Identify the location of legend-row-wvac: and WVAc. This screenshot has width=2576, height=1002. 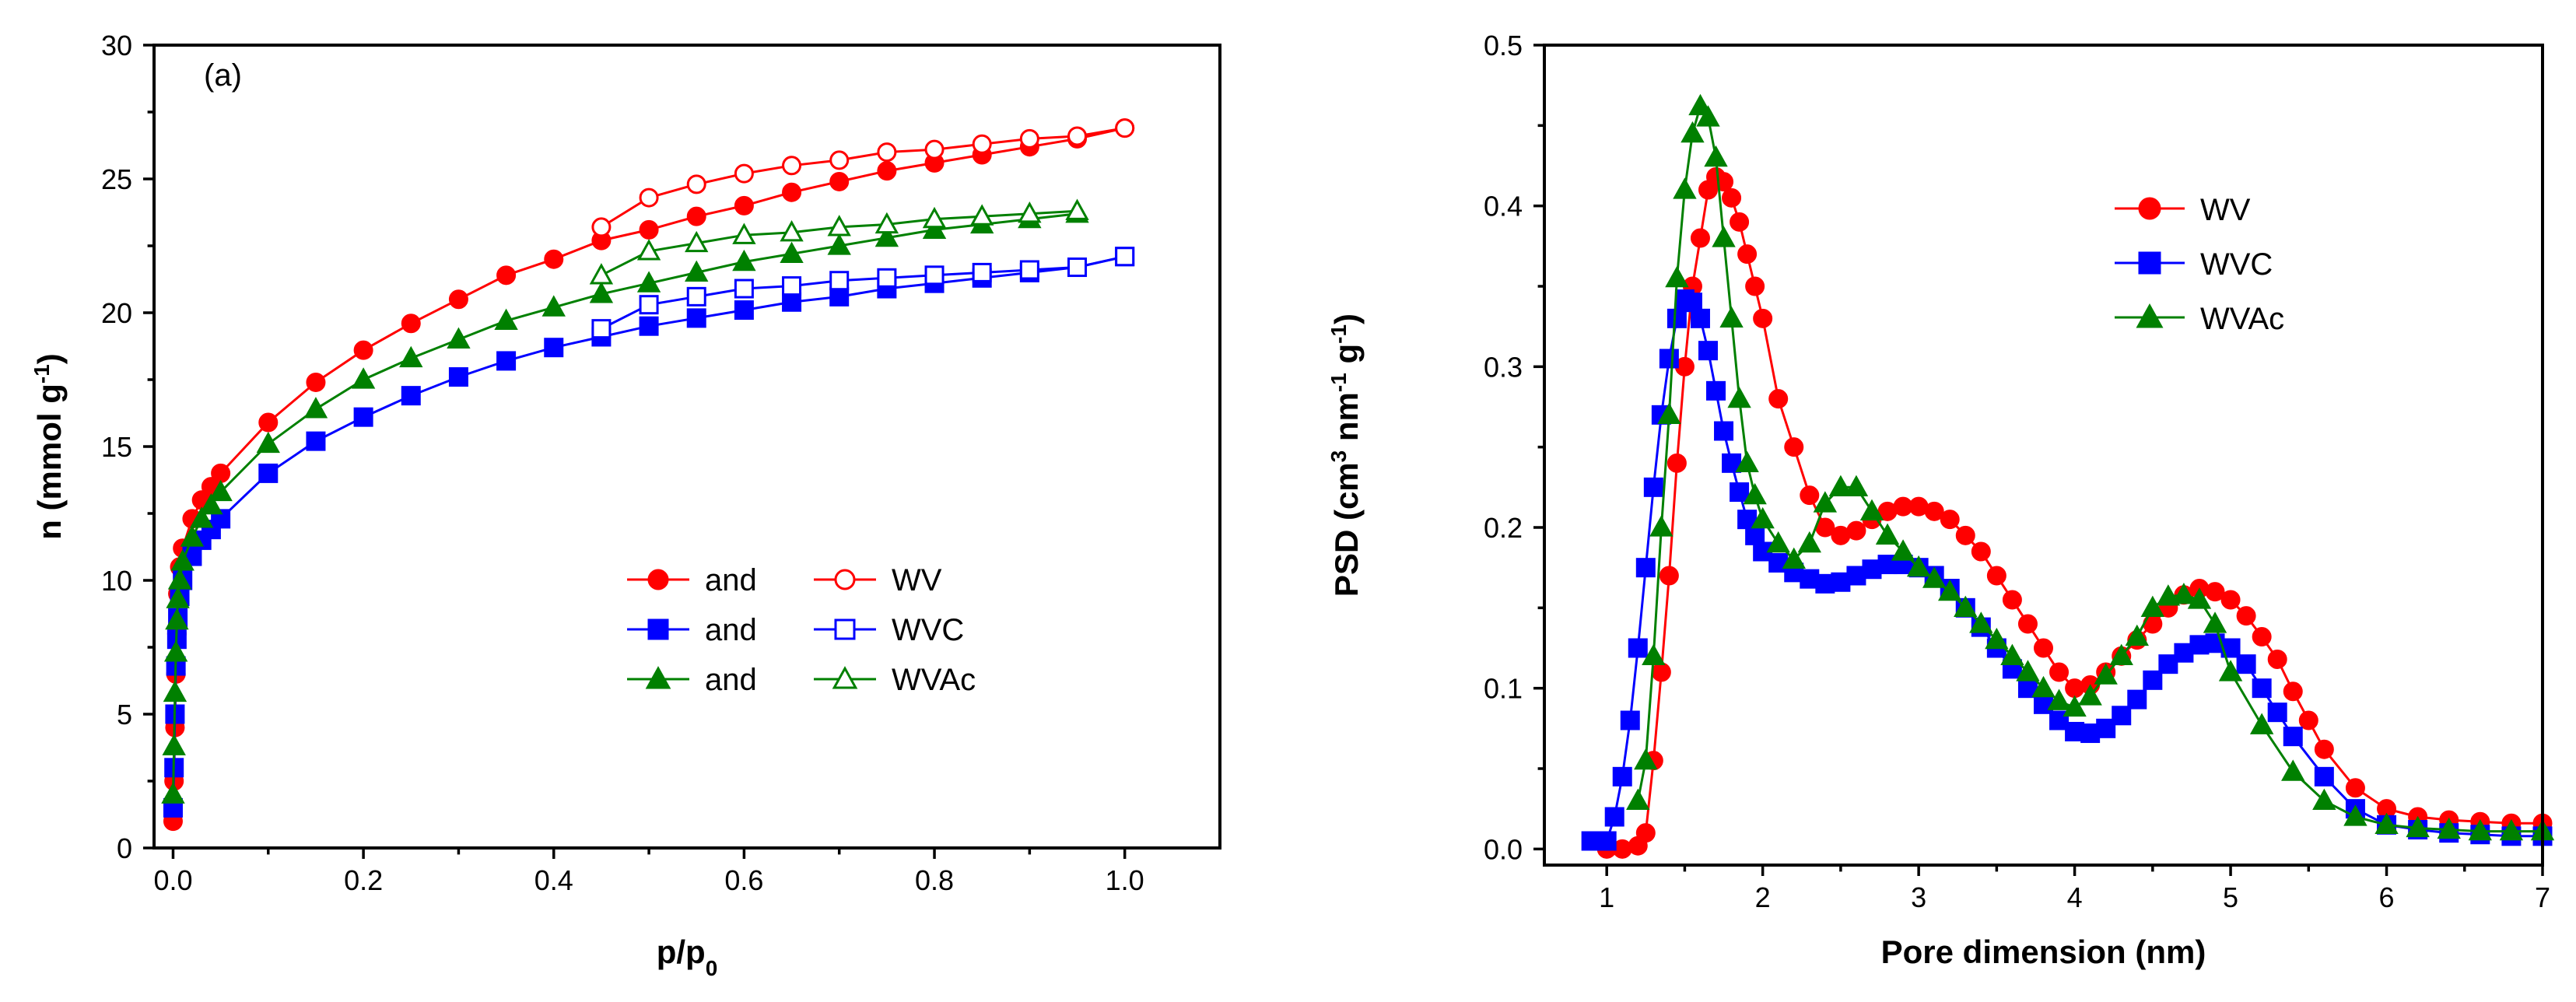
(802, 680).